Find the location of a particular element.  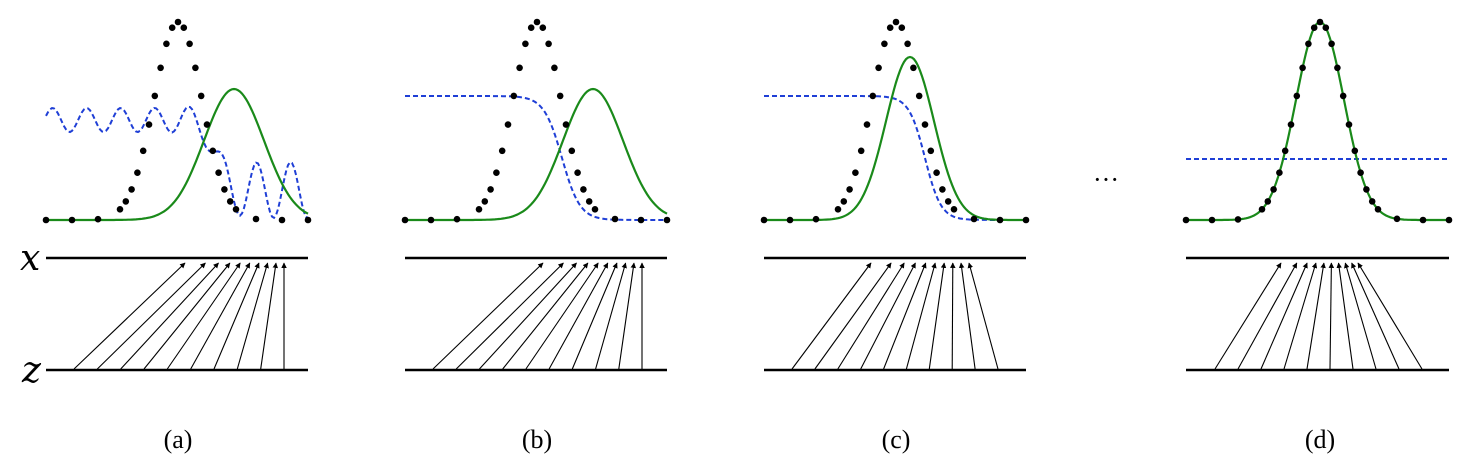

panel-a is located at coordinates (177, 195).